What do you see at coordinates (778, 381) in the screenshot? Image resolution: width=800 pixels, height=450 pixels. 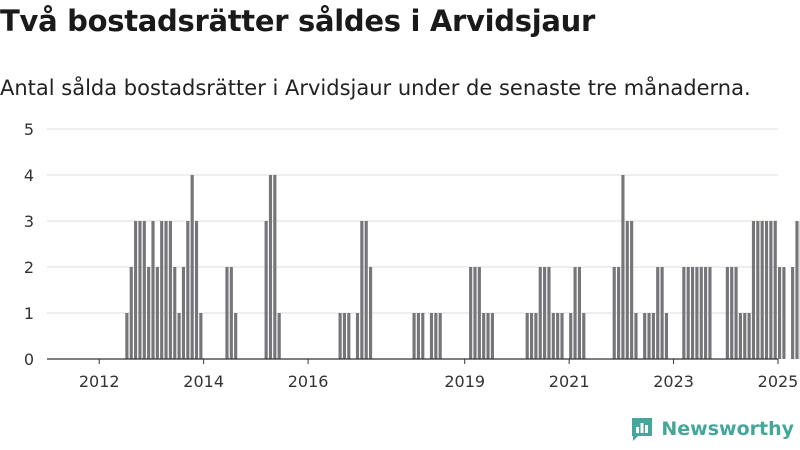 I see `x-tick-label: 2025` at bounding box center [778, 381].